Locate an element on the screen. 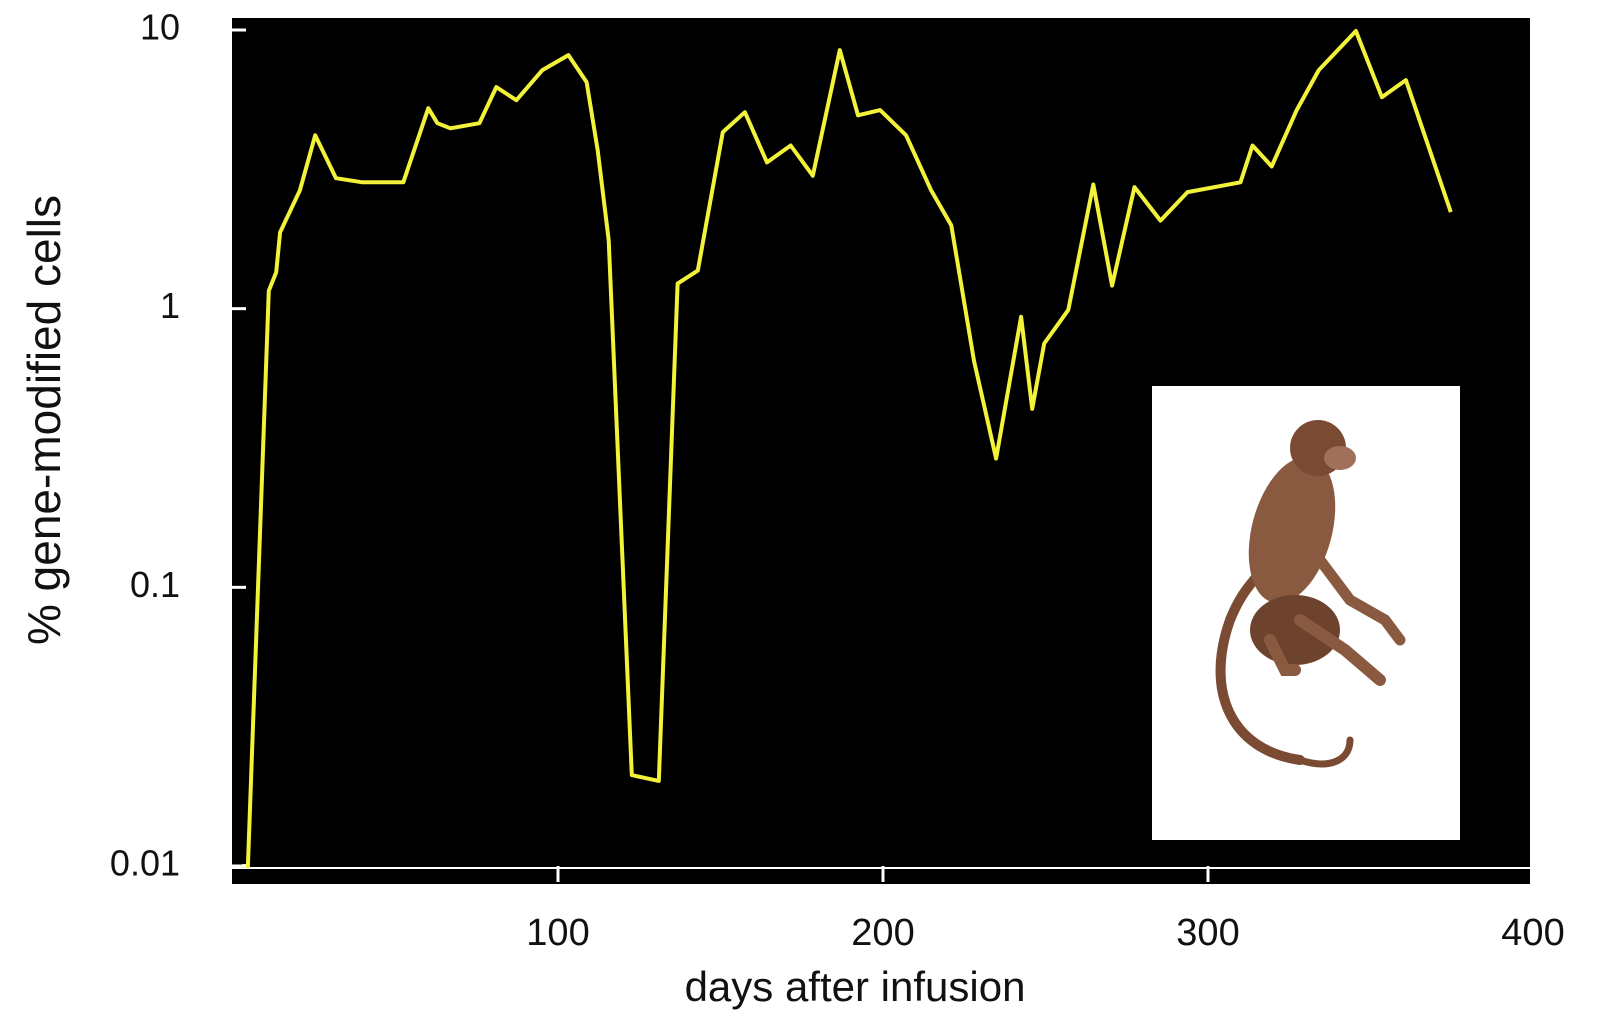 Image resolution: width=1605 pixels, height=1034 pixels. monkey-arm is located at coordinates (1360, 600).